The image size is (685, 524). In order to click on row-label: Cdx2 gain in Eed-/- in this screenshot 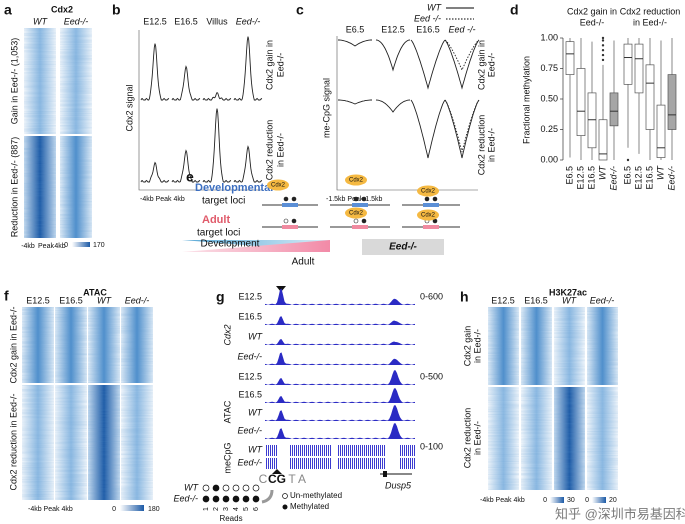, I will do `click(13, 344)`.